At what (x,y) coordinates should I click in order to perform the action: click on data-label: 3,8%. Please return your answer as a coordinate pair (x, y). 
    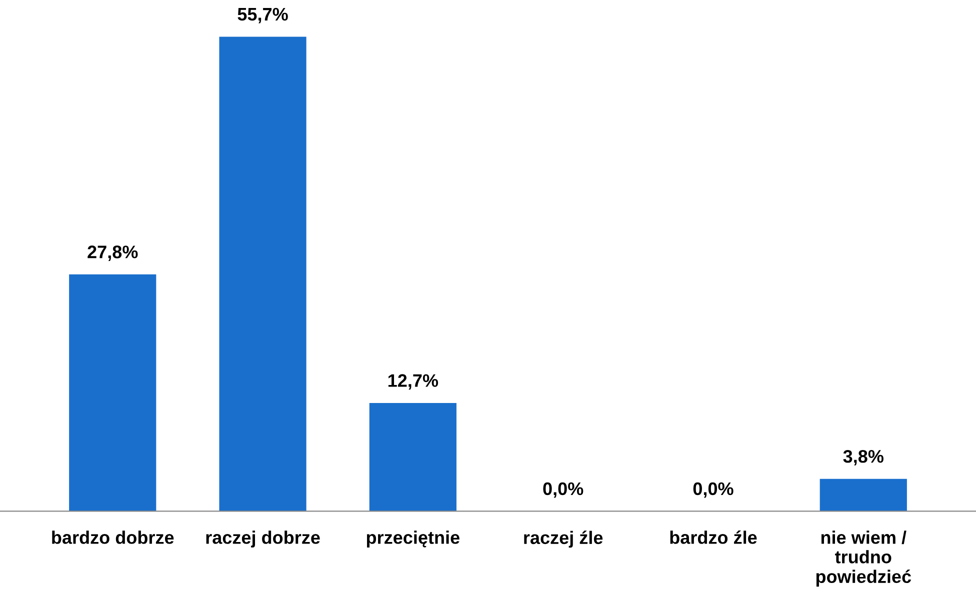
    Looking at the image, I should click on (863, 458).